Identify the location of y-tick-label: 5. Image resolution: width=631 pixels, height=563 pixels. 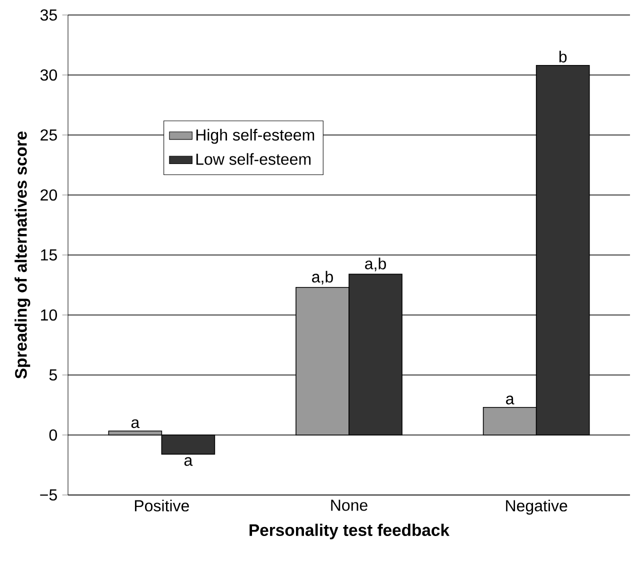
(53, 375).